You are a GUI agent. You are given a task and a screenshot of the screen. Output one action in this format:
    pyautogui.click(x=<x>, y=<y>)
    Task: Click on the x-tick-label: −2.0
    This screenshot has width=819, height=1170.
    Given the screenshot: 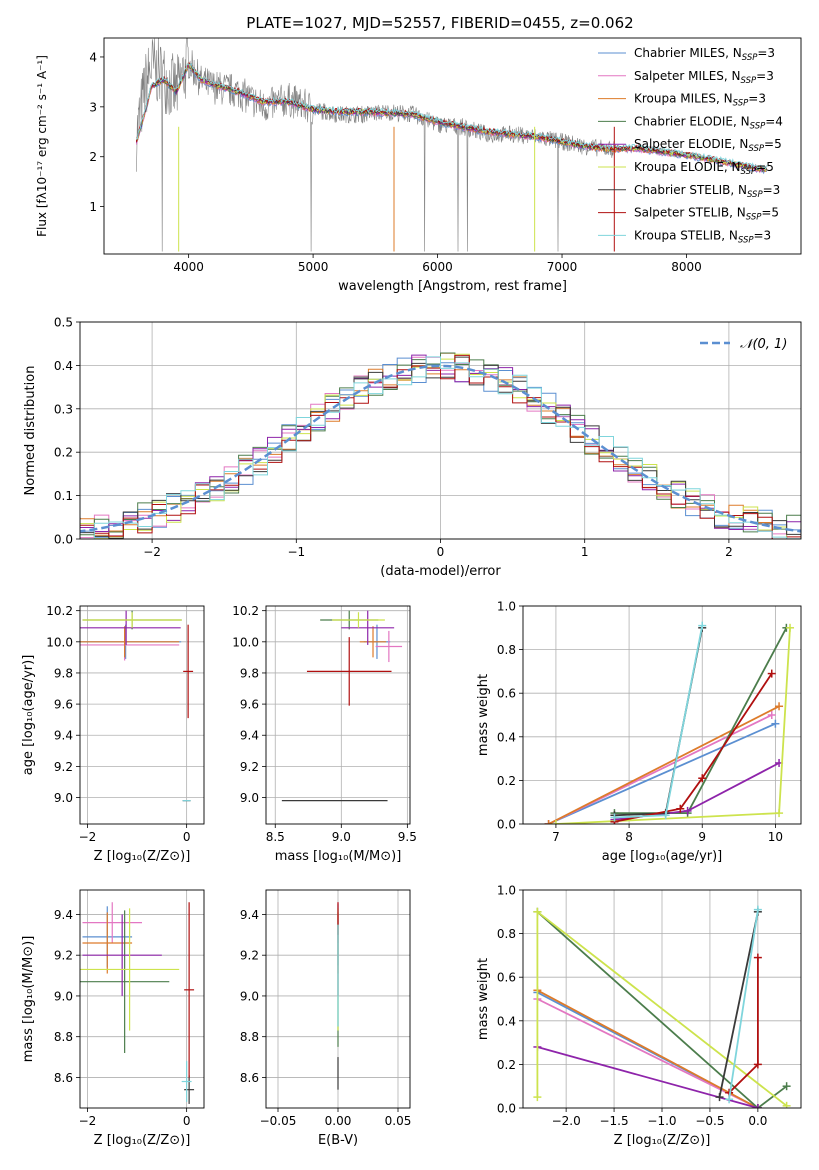 What is the action you would take?
    pyautogui.click(x=566, y=1121)
    